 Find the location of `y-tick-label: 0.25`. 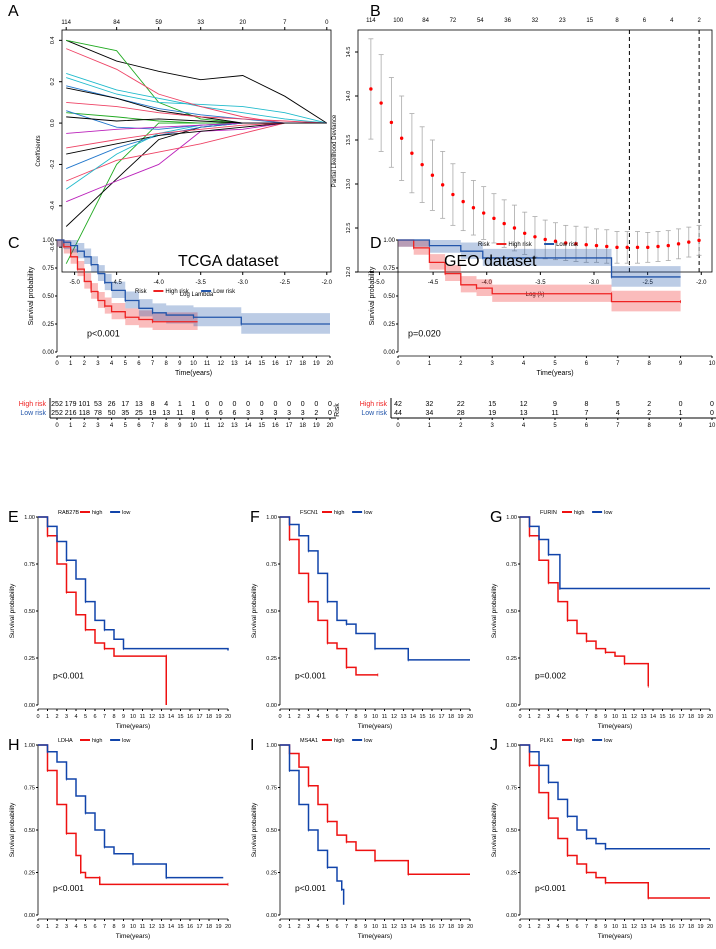

y-tick-label: 0.25 is located at coordinates (271, 659).